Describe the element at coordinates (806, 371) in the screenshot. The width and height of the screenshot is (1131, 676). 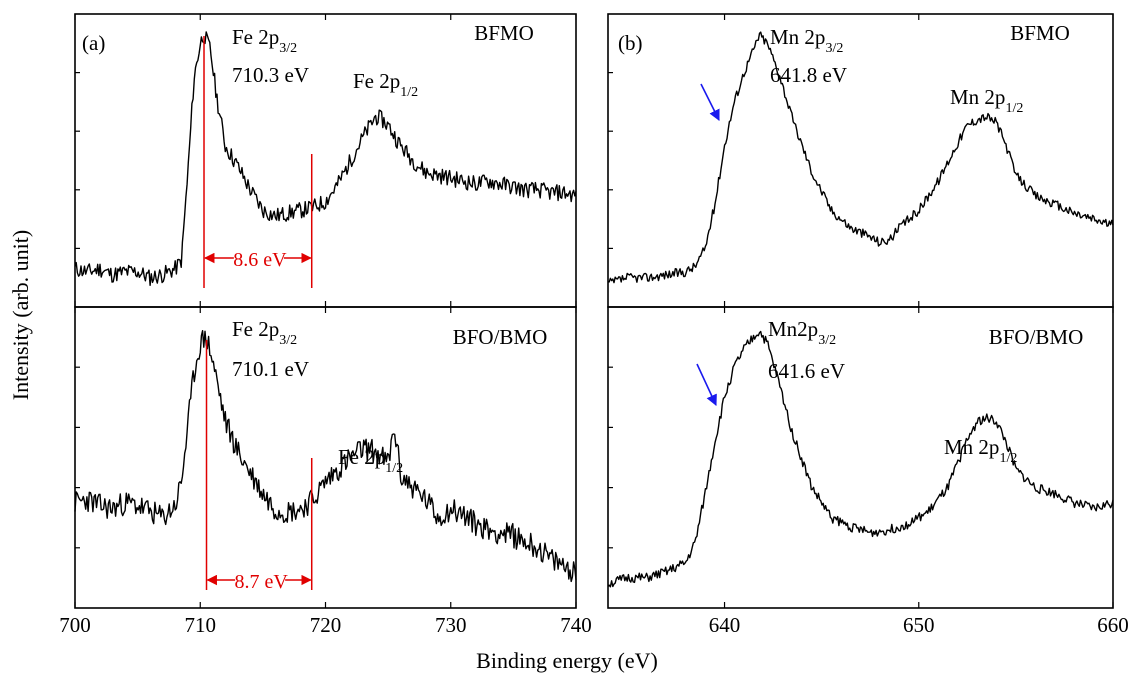
I see `peak-energy-label: 641.6 eV` at that location.